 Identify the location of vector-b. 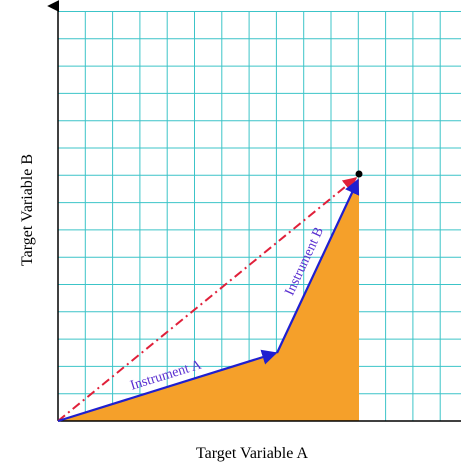
(318, 266).